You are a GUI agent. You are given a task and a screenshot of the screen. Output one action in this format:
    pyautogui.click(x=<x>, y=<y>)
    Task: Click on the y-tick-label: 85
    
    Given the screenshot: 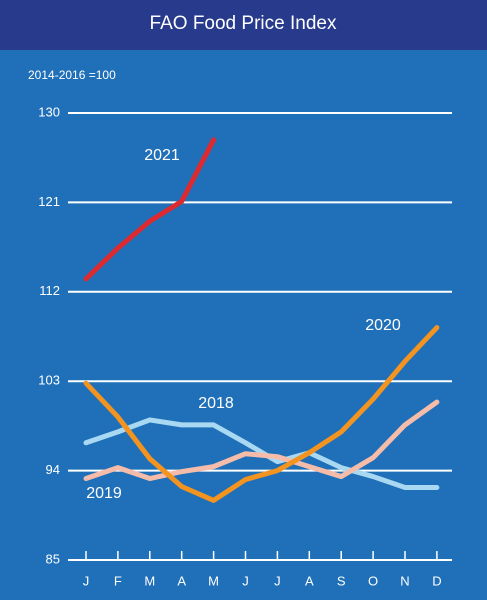 What is the action you would take?
    pyautogui.click(x=53, y=558)
    